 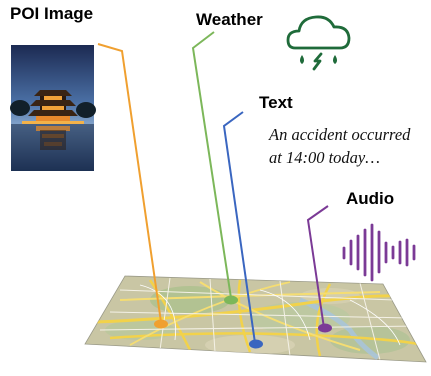 I want to click on poi-image-connector, so click(x=129, y=183).